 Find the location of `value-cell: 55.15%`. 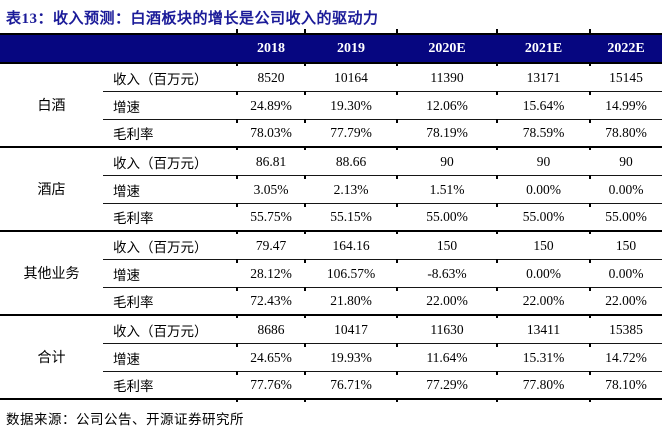

value-cell: 55.15% is located at coordinates (350, 219).